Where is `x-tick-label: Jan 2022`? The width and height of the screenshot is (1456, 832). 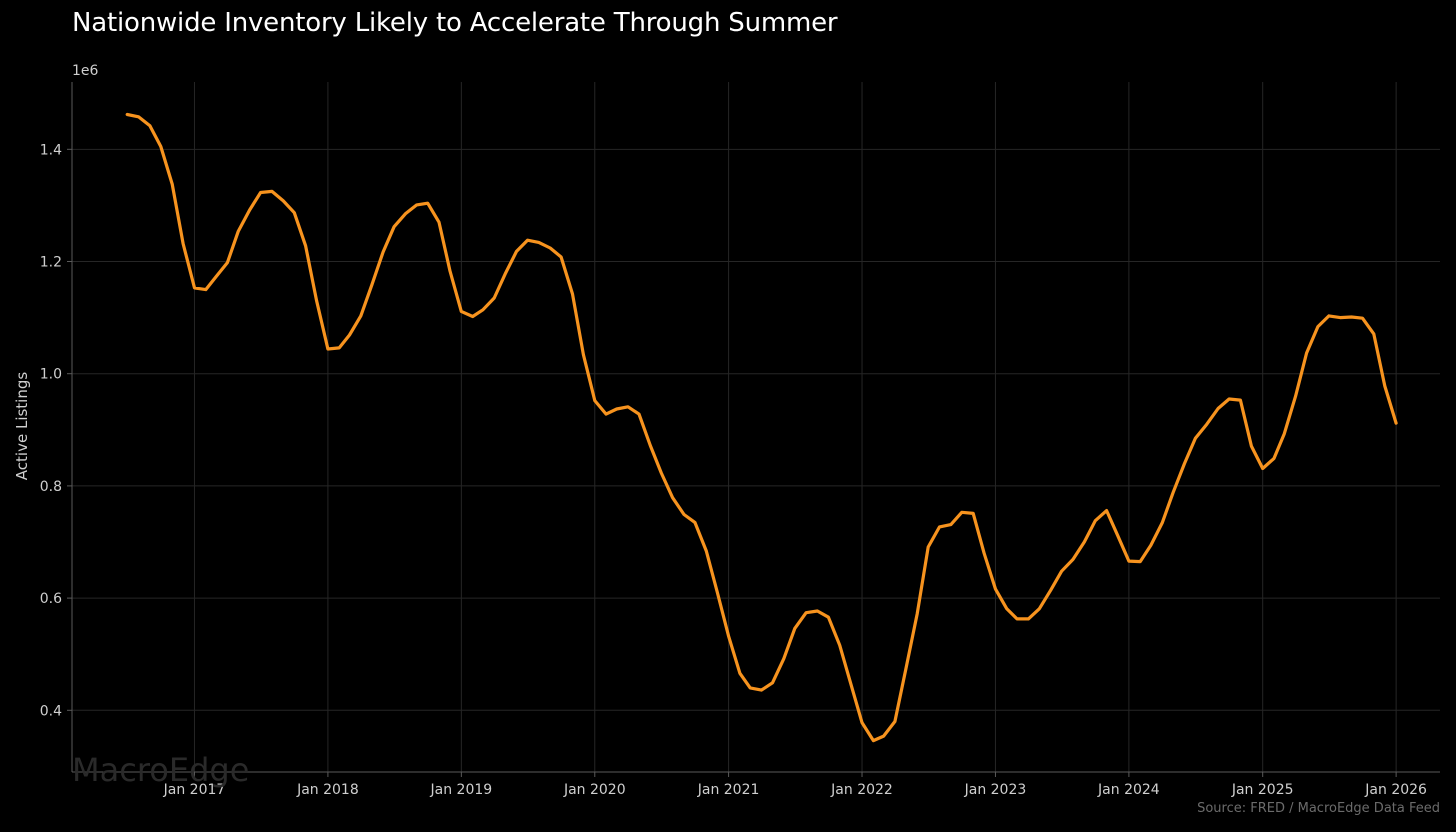
x-tick-label: Jan 2022 is located at coordinates (861, 790).